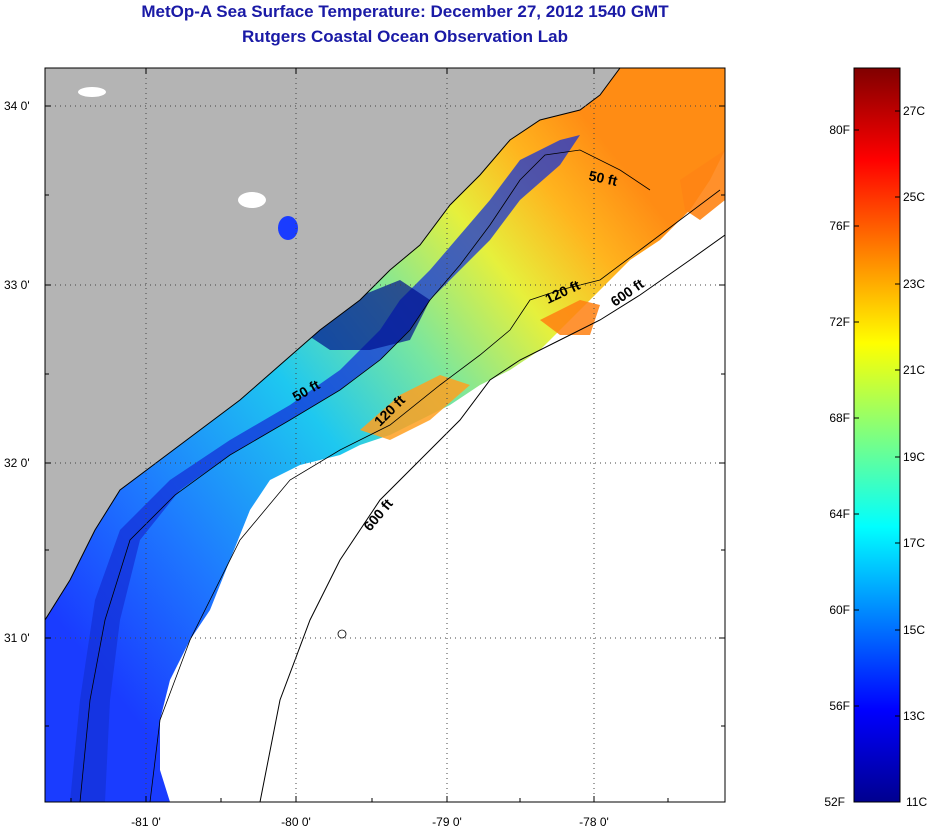 This screenshot has width=936, height=832. Describe the element at coordinates (603, 178) in the screenshot. I see `contour-label-50ft-north: 50 ft` at that location.